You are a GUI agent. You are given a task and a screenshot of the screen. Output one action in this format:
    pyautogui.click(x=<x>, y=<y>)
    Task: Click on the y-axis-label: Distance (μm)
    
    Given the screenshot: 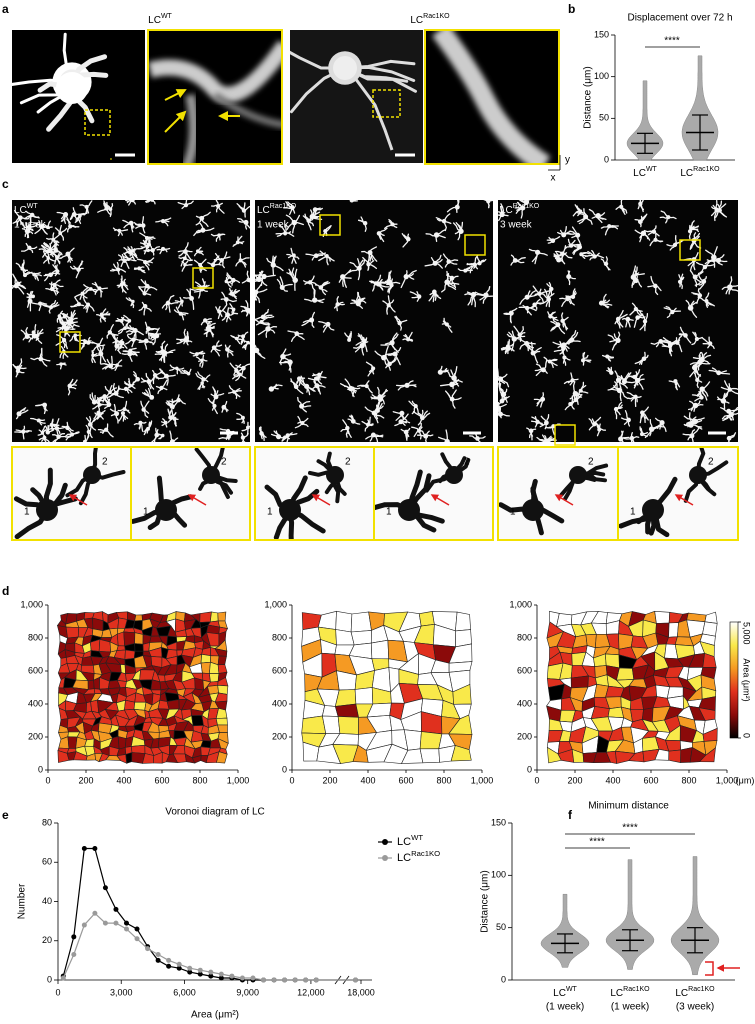 What is the action you would take?
    pyautogui.click(x=485, y=901)
    